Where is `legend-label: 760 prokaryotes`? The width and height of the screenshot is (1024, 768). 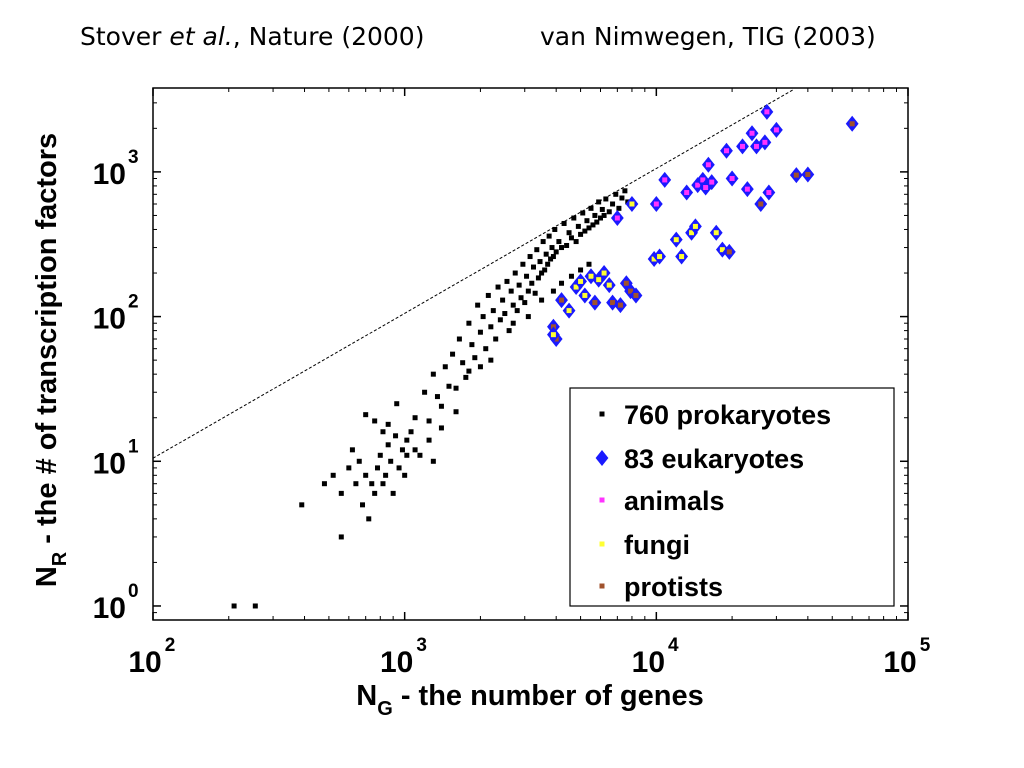
legend-label: 760 prokaryotes is located at coordinates (727, 415).